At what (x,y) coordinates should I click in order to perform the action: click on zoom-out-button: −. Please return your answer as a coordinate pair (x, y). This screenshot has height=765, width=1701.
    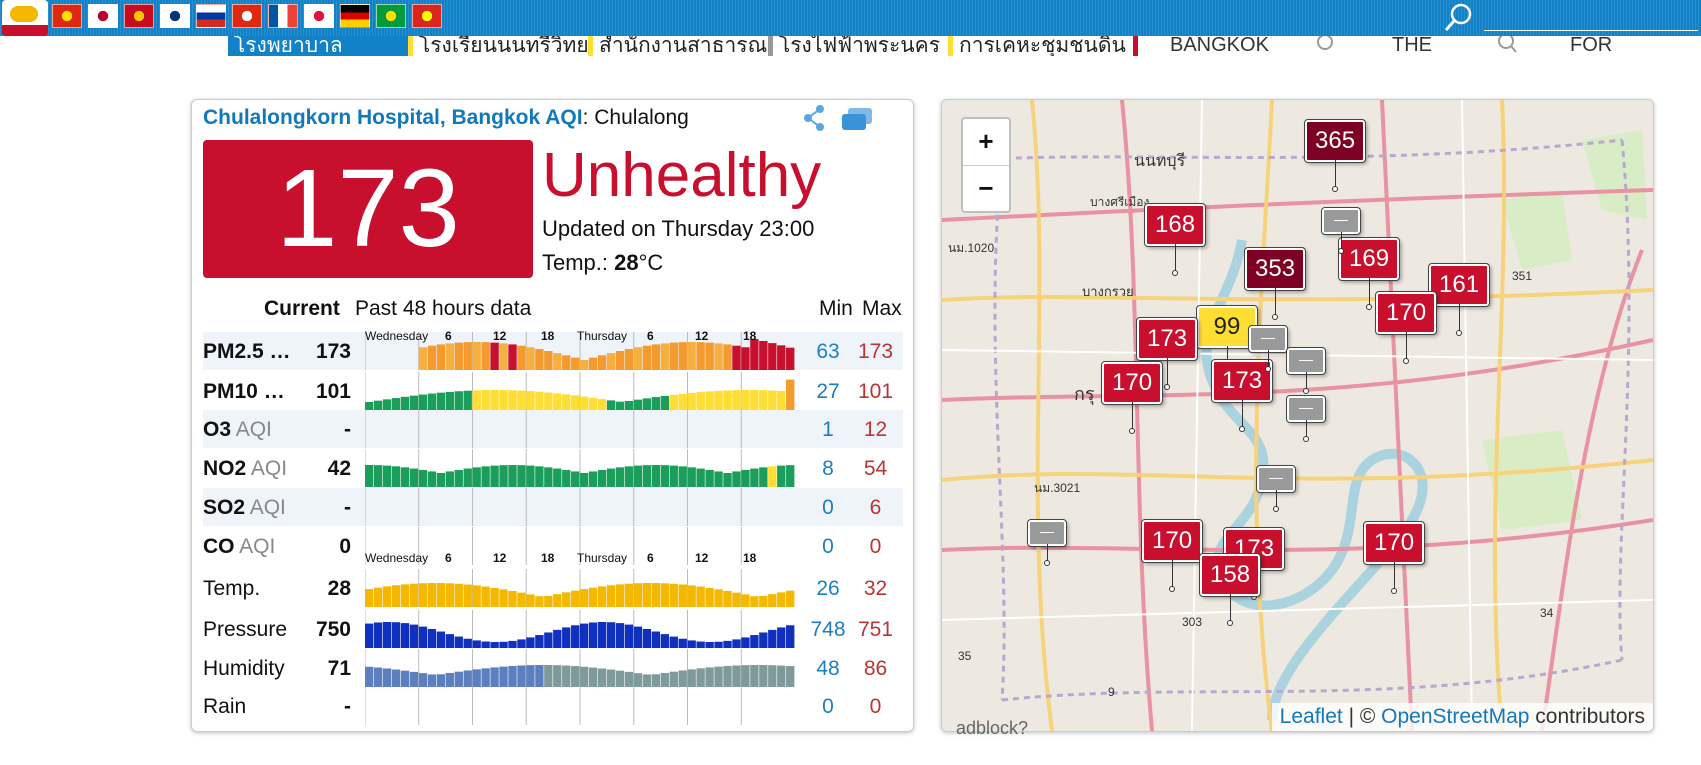
    Looking at the image, I should click on (986, 188).